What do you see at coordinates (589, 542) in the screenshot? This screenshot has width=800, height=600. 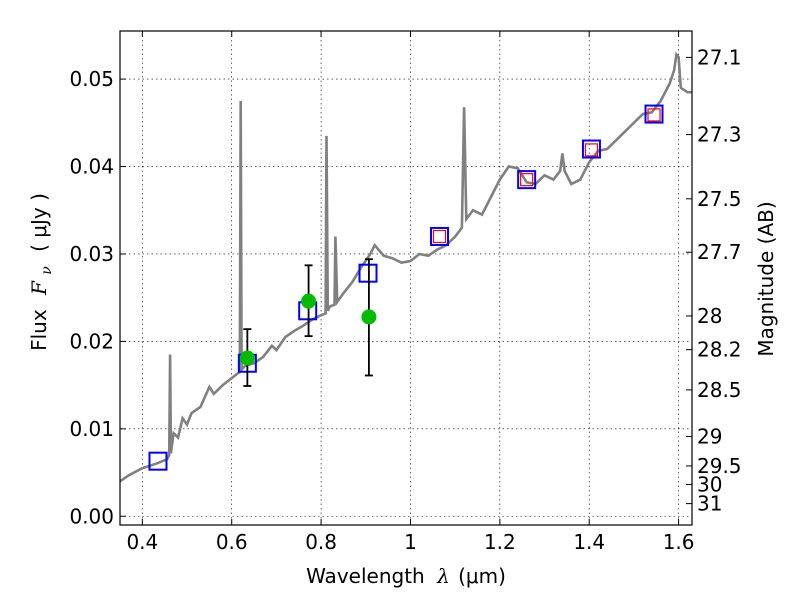 I see `x-tick-label: 1.4` at bounding box center [589, 542].